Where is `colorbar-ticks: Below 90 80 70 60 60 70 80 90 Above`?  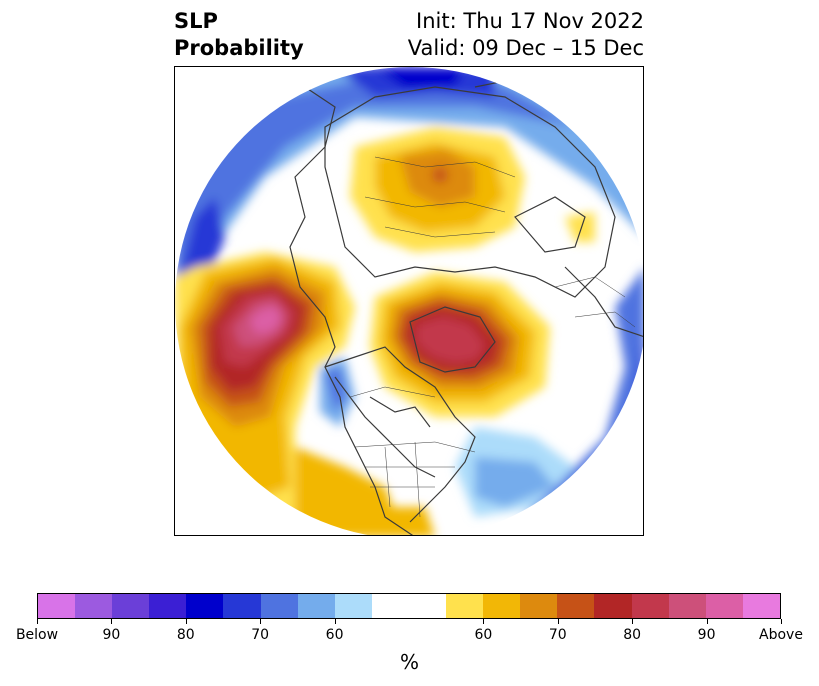
colorbar-ticks: Below 90 80 70 60 60 70 80 90 Above is located at coordinates (409, 634).